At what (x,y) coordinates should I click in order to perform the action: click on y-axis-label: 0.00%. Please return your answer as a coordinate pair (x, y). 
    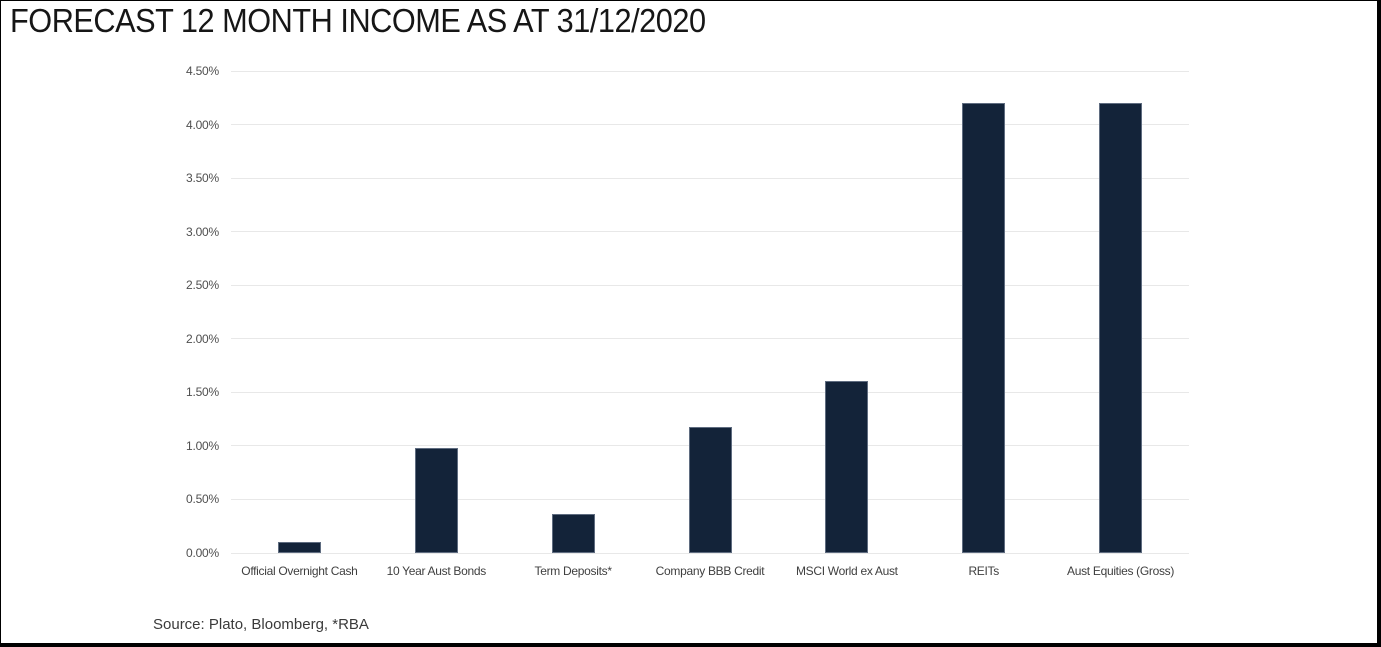
    Looking at the image, I should click on (202, 553).